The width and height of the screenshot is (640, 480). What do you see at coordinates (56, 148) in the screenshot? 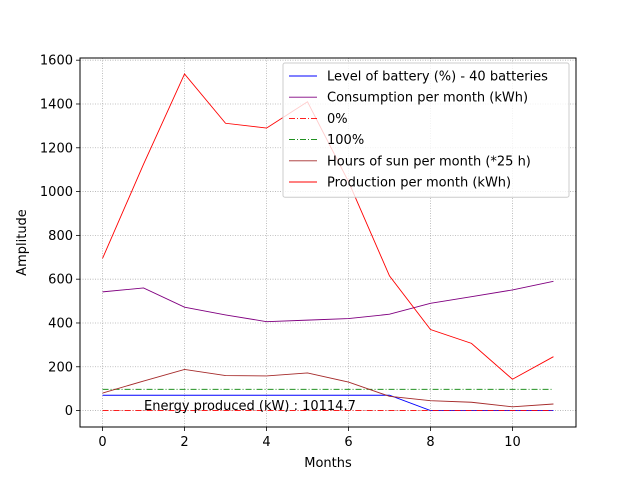
I see `y-tick-label: 1200` at bounding box center [56, 148].